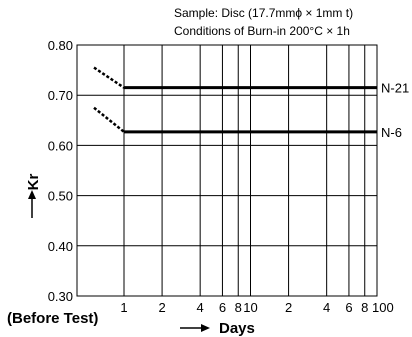  What do you see at coordinates (250, 307) in the screenshot?
I see `x-tick-label: 10` at bounding box center [250, 307].